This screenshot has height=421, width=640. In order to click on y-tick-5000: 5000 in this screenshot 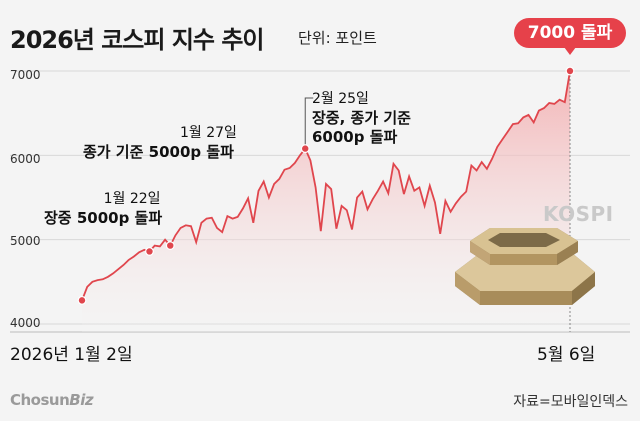, I will do `click(25, 241)`.